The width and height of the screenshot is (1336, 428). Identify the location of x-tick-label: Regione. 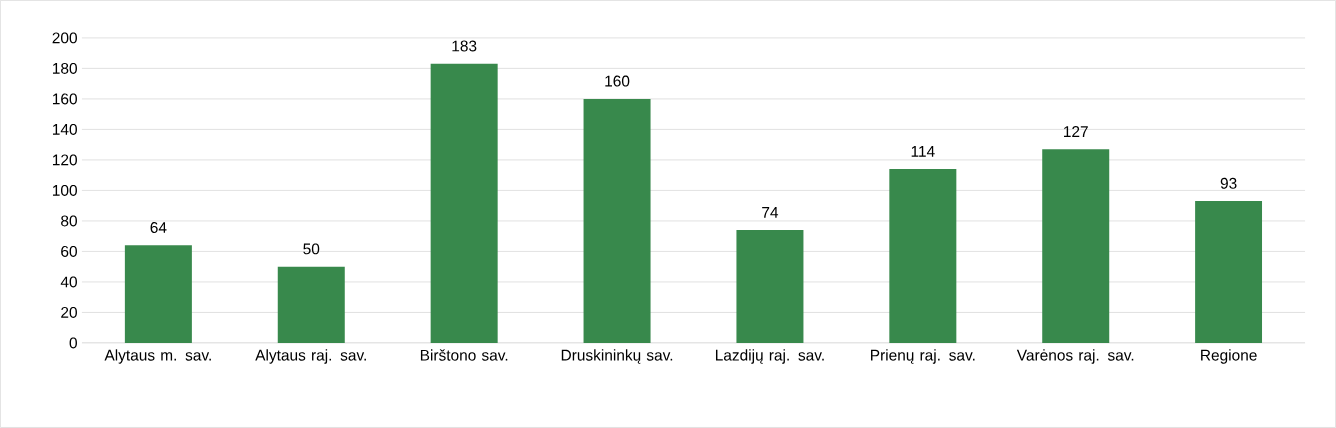
(1229, 356).